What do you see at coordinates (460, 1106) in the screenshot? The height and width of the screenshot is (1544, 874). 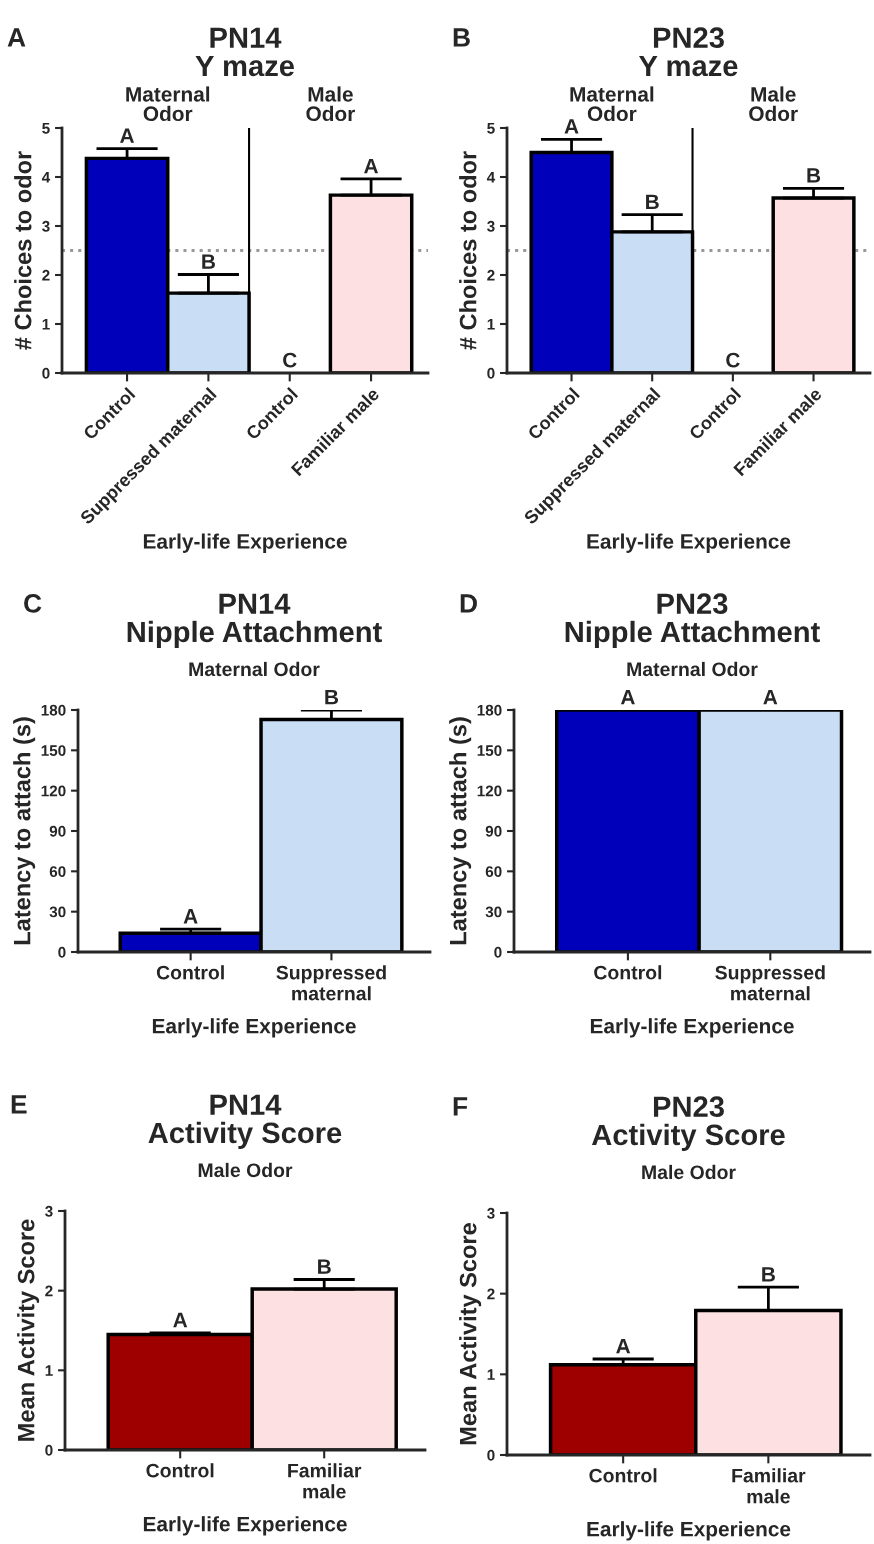 I see `text: F` at bounding box center [460, 1106].